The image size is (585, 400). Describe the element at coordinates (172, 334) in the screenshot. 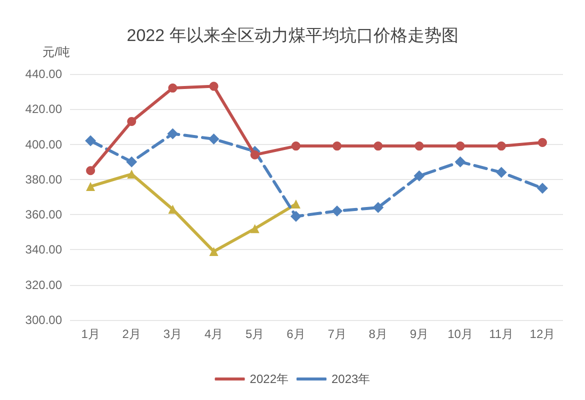

I see `x-tick-label: 3月` at that location.